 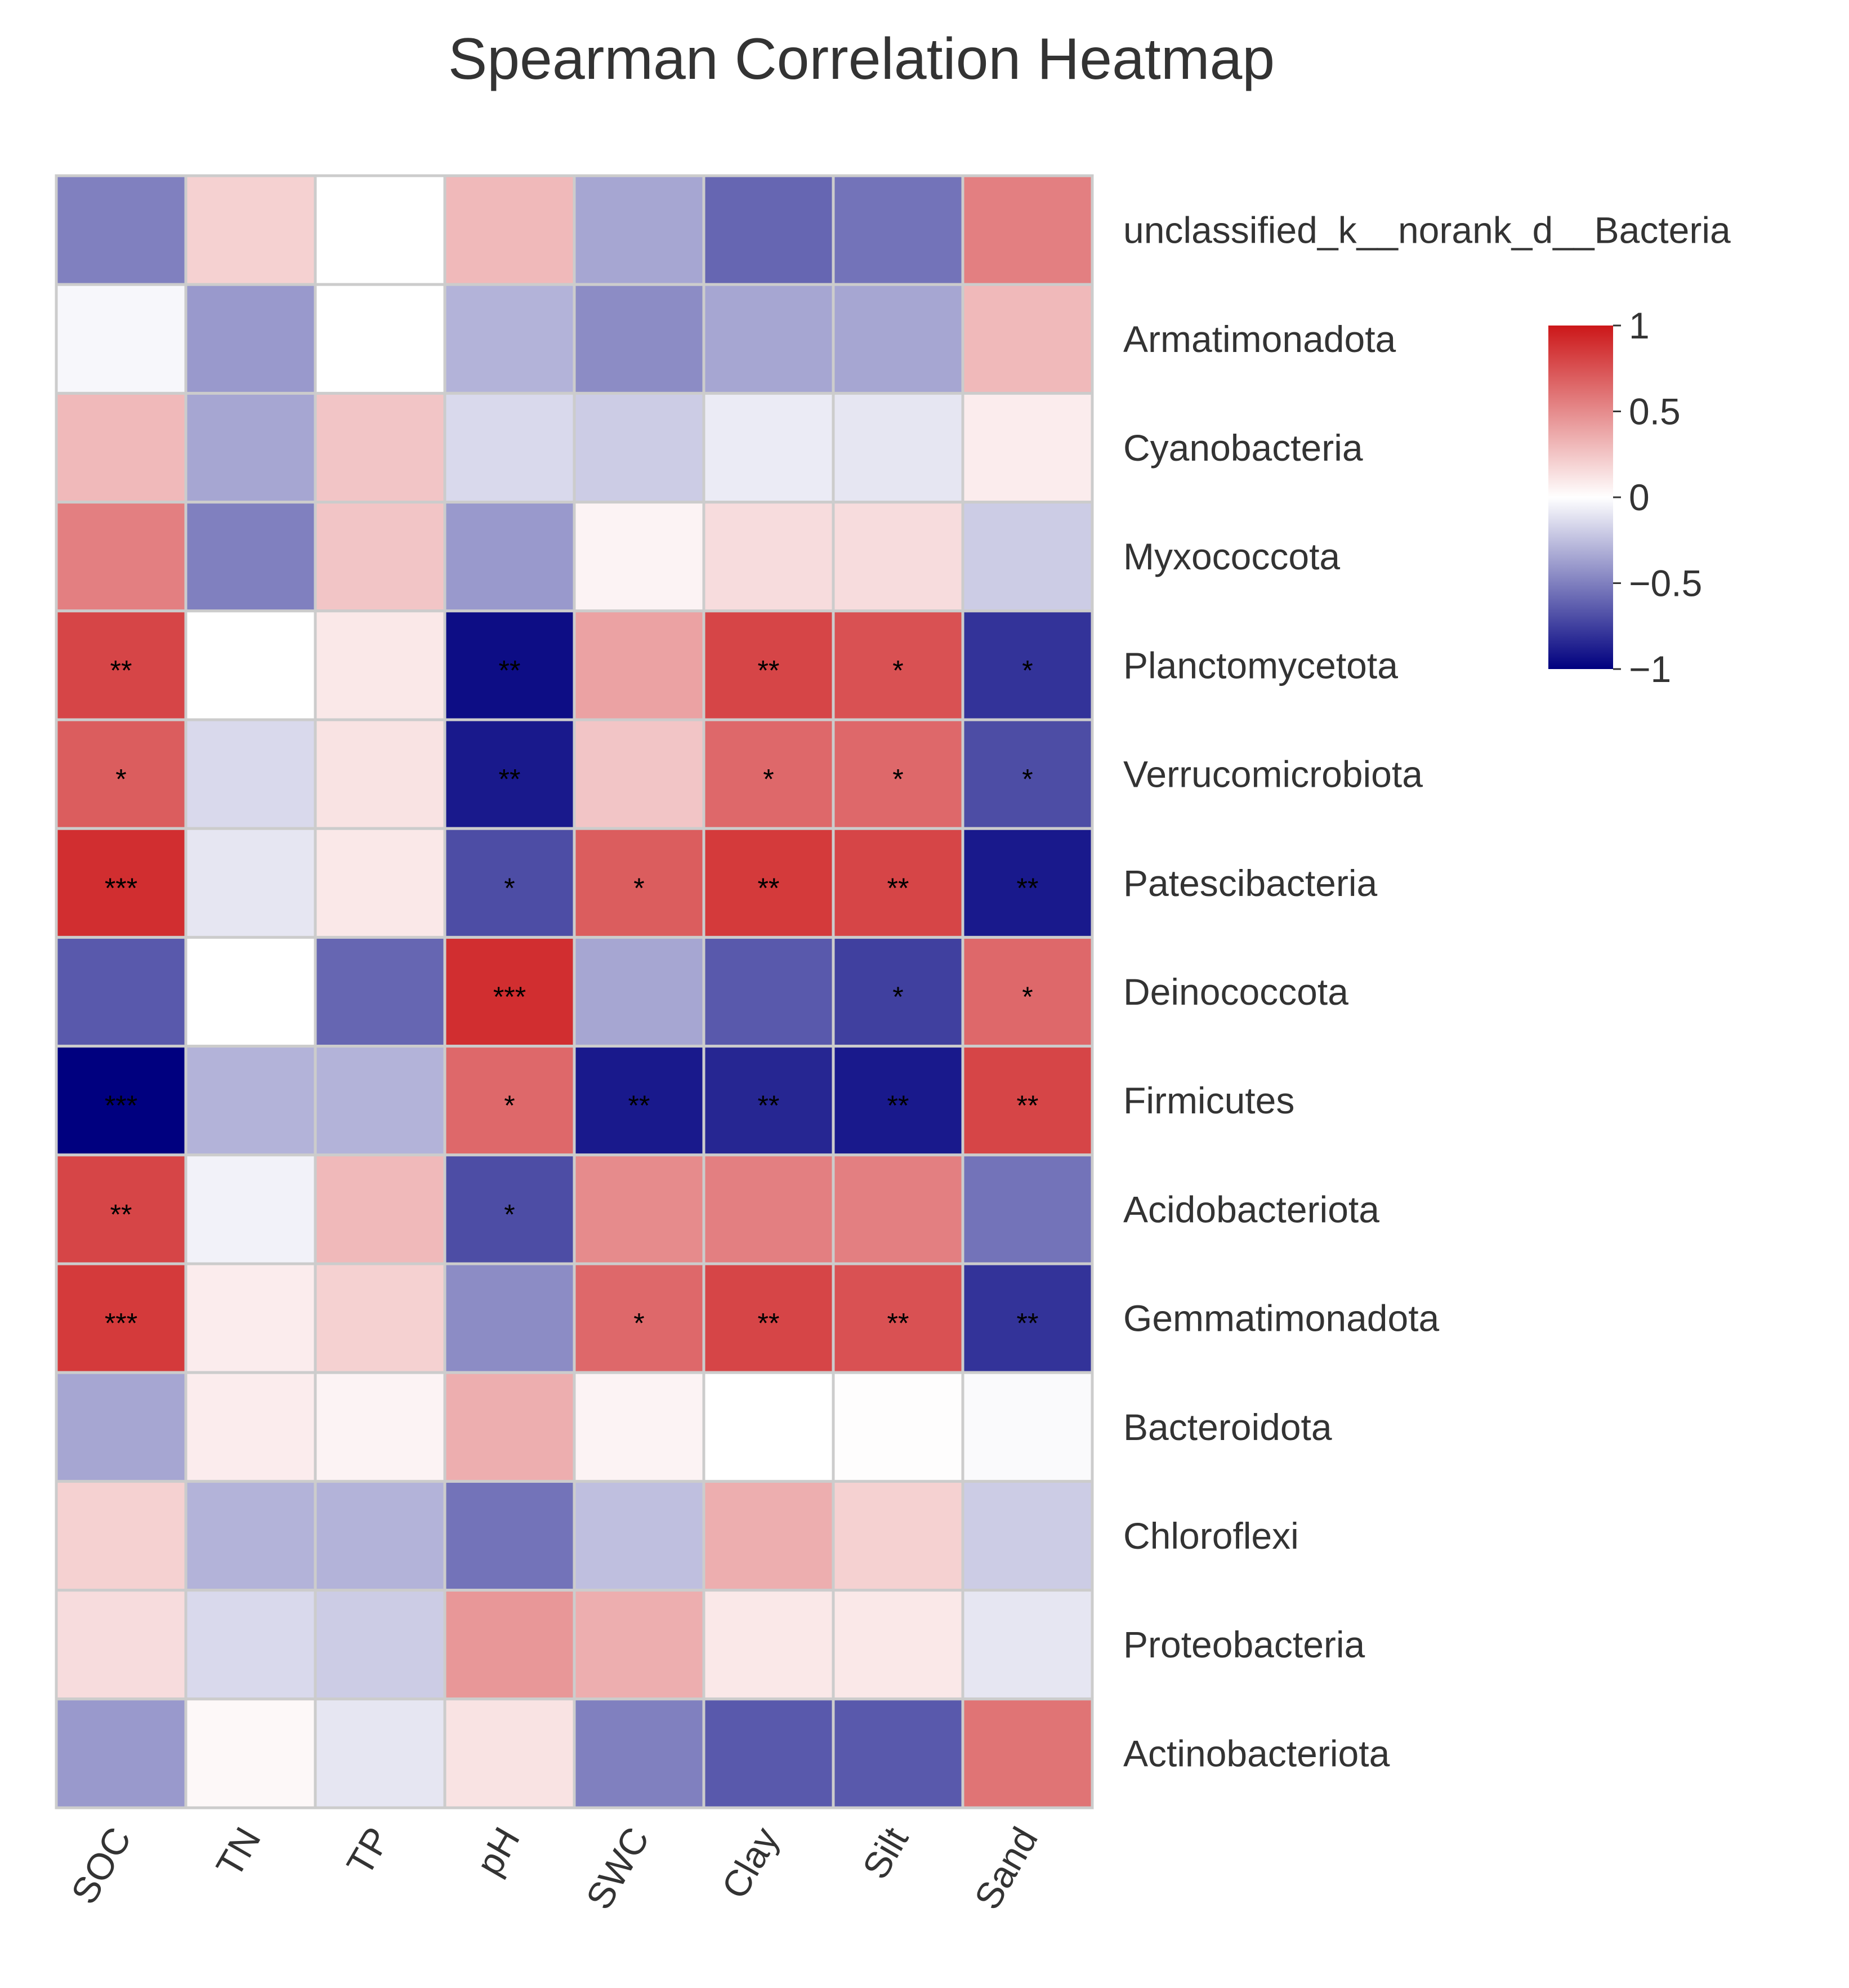 I want to click on legend-colorbar, so click(x=1580, y=497).